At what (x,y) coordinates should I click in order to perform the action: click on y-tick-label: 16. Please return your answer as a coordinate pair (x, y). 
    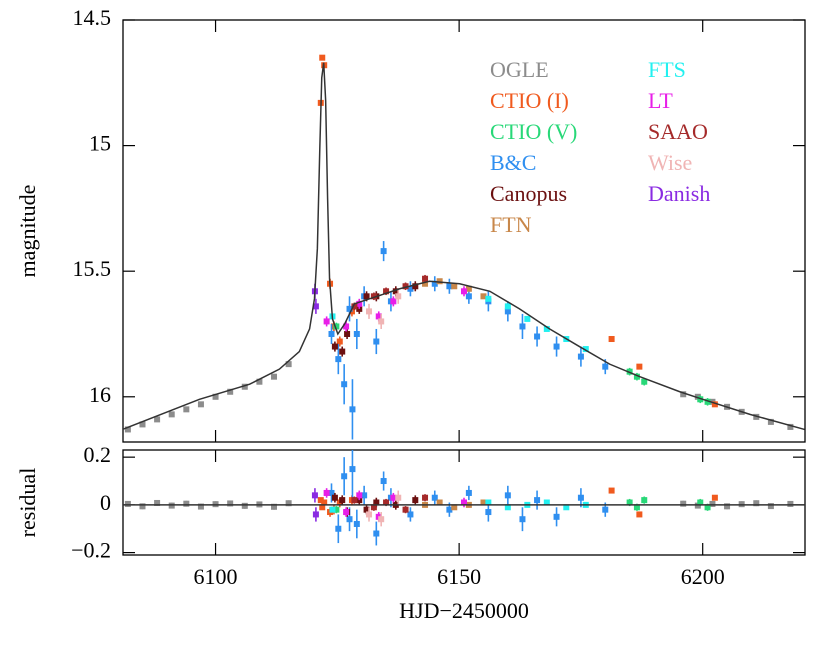
    Looking at the image, I should click on (100, 394).